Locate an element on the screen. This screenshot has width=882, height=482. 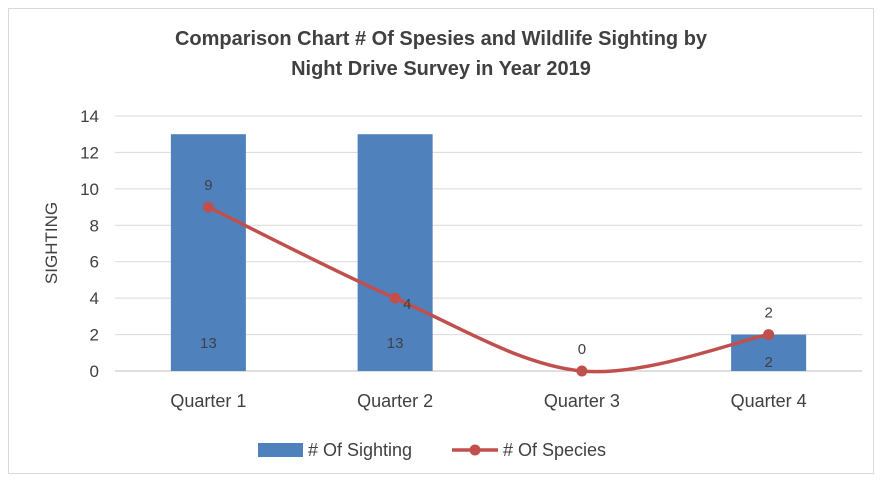
x-tick-label: Quarter 2 is located at coordinates (395, 401).